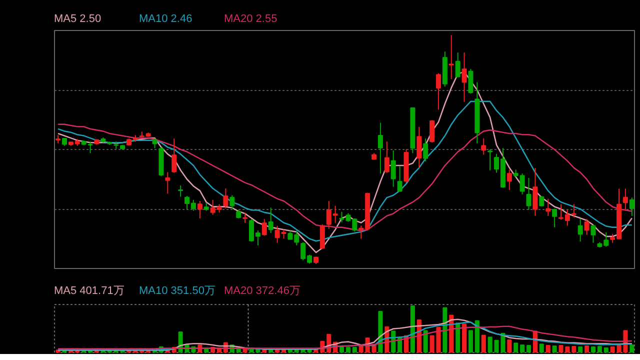 The width and height of the screenshot is (640, 360). What do you see at coordinates (251, 19) in the screenshot?
I see `text: MA20 2.55` at bounding box center [251, 19].